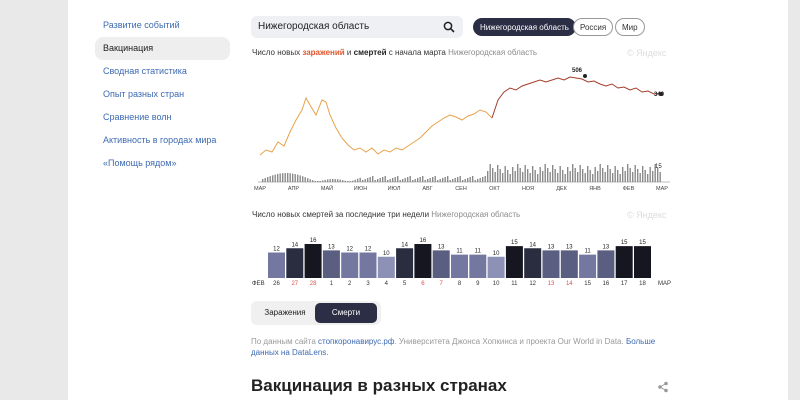 The image size is (800, 400). I want to click on cases-line-late, so click(576, 97).